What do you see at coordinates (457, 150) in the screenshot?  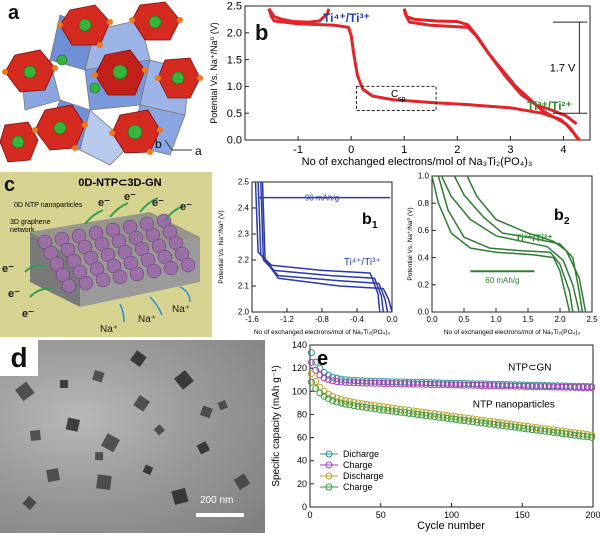 I see `x-tick-label: 2` at bounding box center [457, 150].